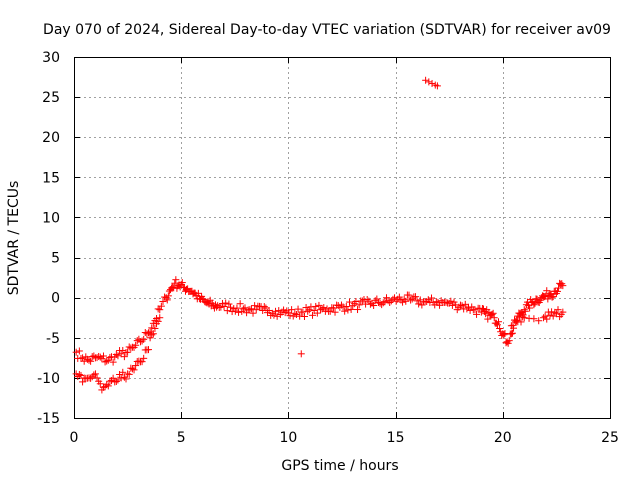  Describe the element at coordinates (55, 299) in the screenshot. I see `y-tick-label: 0` at that location.